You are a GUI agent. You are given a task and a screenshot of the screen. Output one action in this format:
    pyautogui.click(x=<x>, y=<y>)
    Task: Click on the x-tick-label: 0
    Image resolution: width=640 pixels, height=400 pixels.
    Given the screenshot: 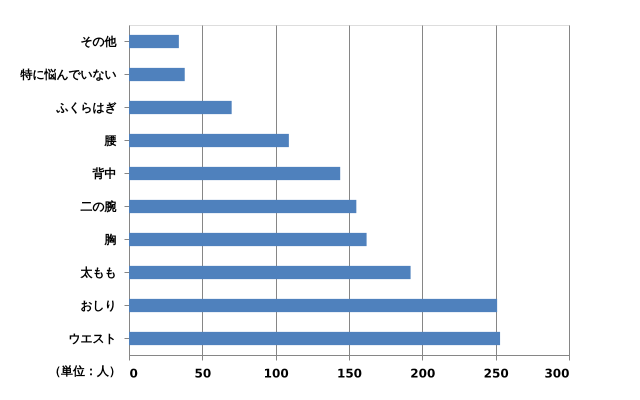 What is the action you would take?
    pyautogui.click(x=134, y=373)
    